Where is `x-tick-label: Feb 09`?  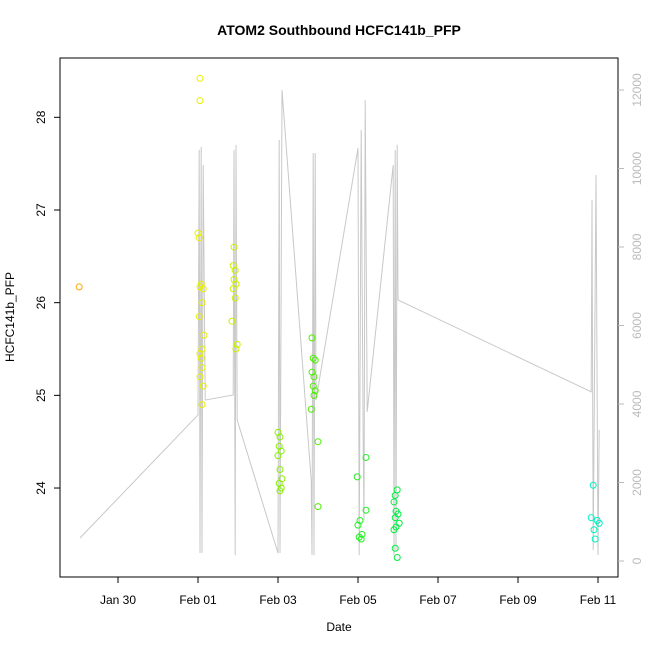 x-tick-label: Feb 09 is located at coordinates (518, 600).